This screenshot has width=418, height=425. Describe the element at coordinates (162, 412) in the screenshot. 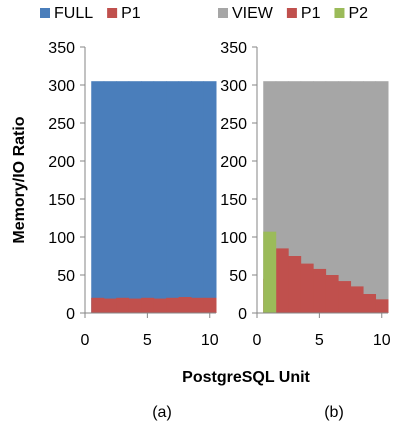

I see `panel-label-a: (a)` at that location.